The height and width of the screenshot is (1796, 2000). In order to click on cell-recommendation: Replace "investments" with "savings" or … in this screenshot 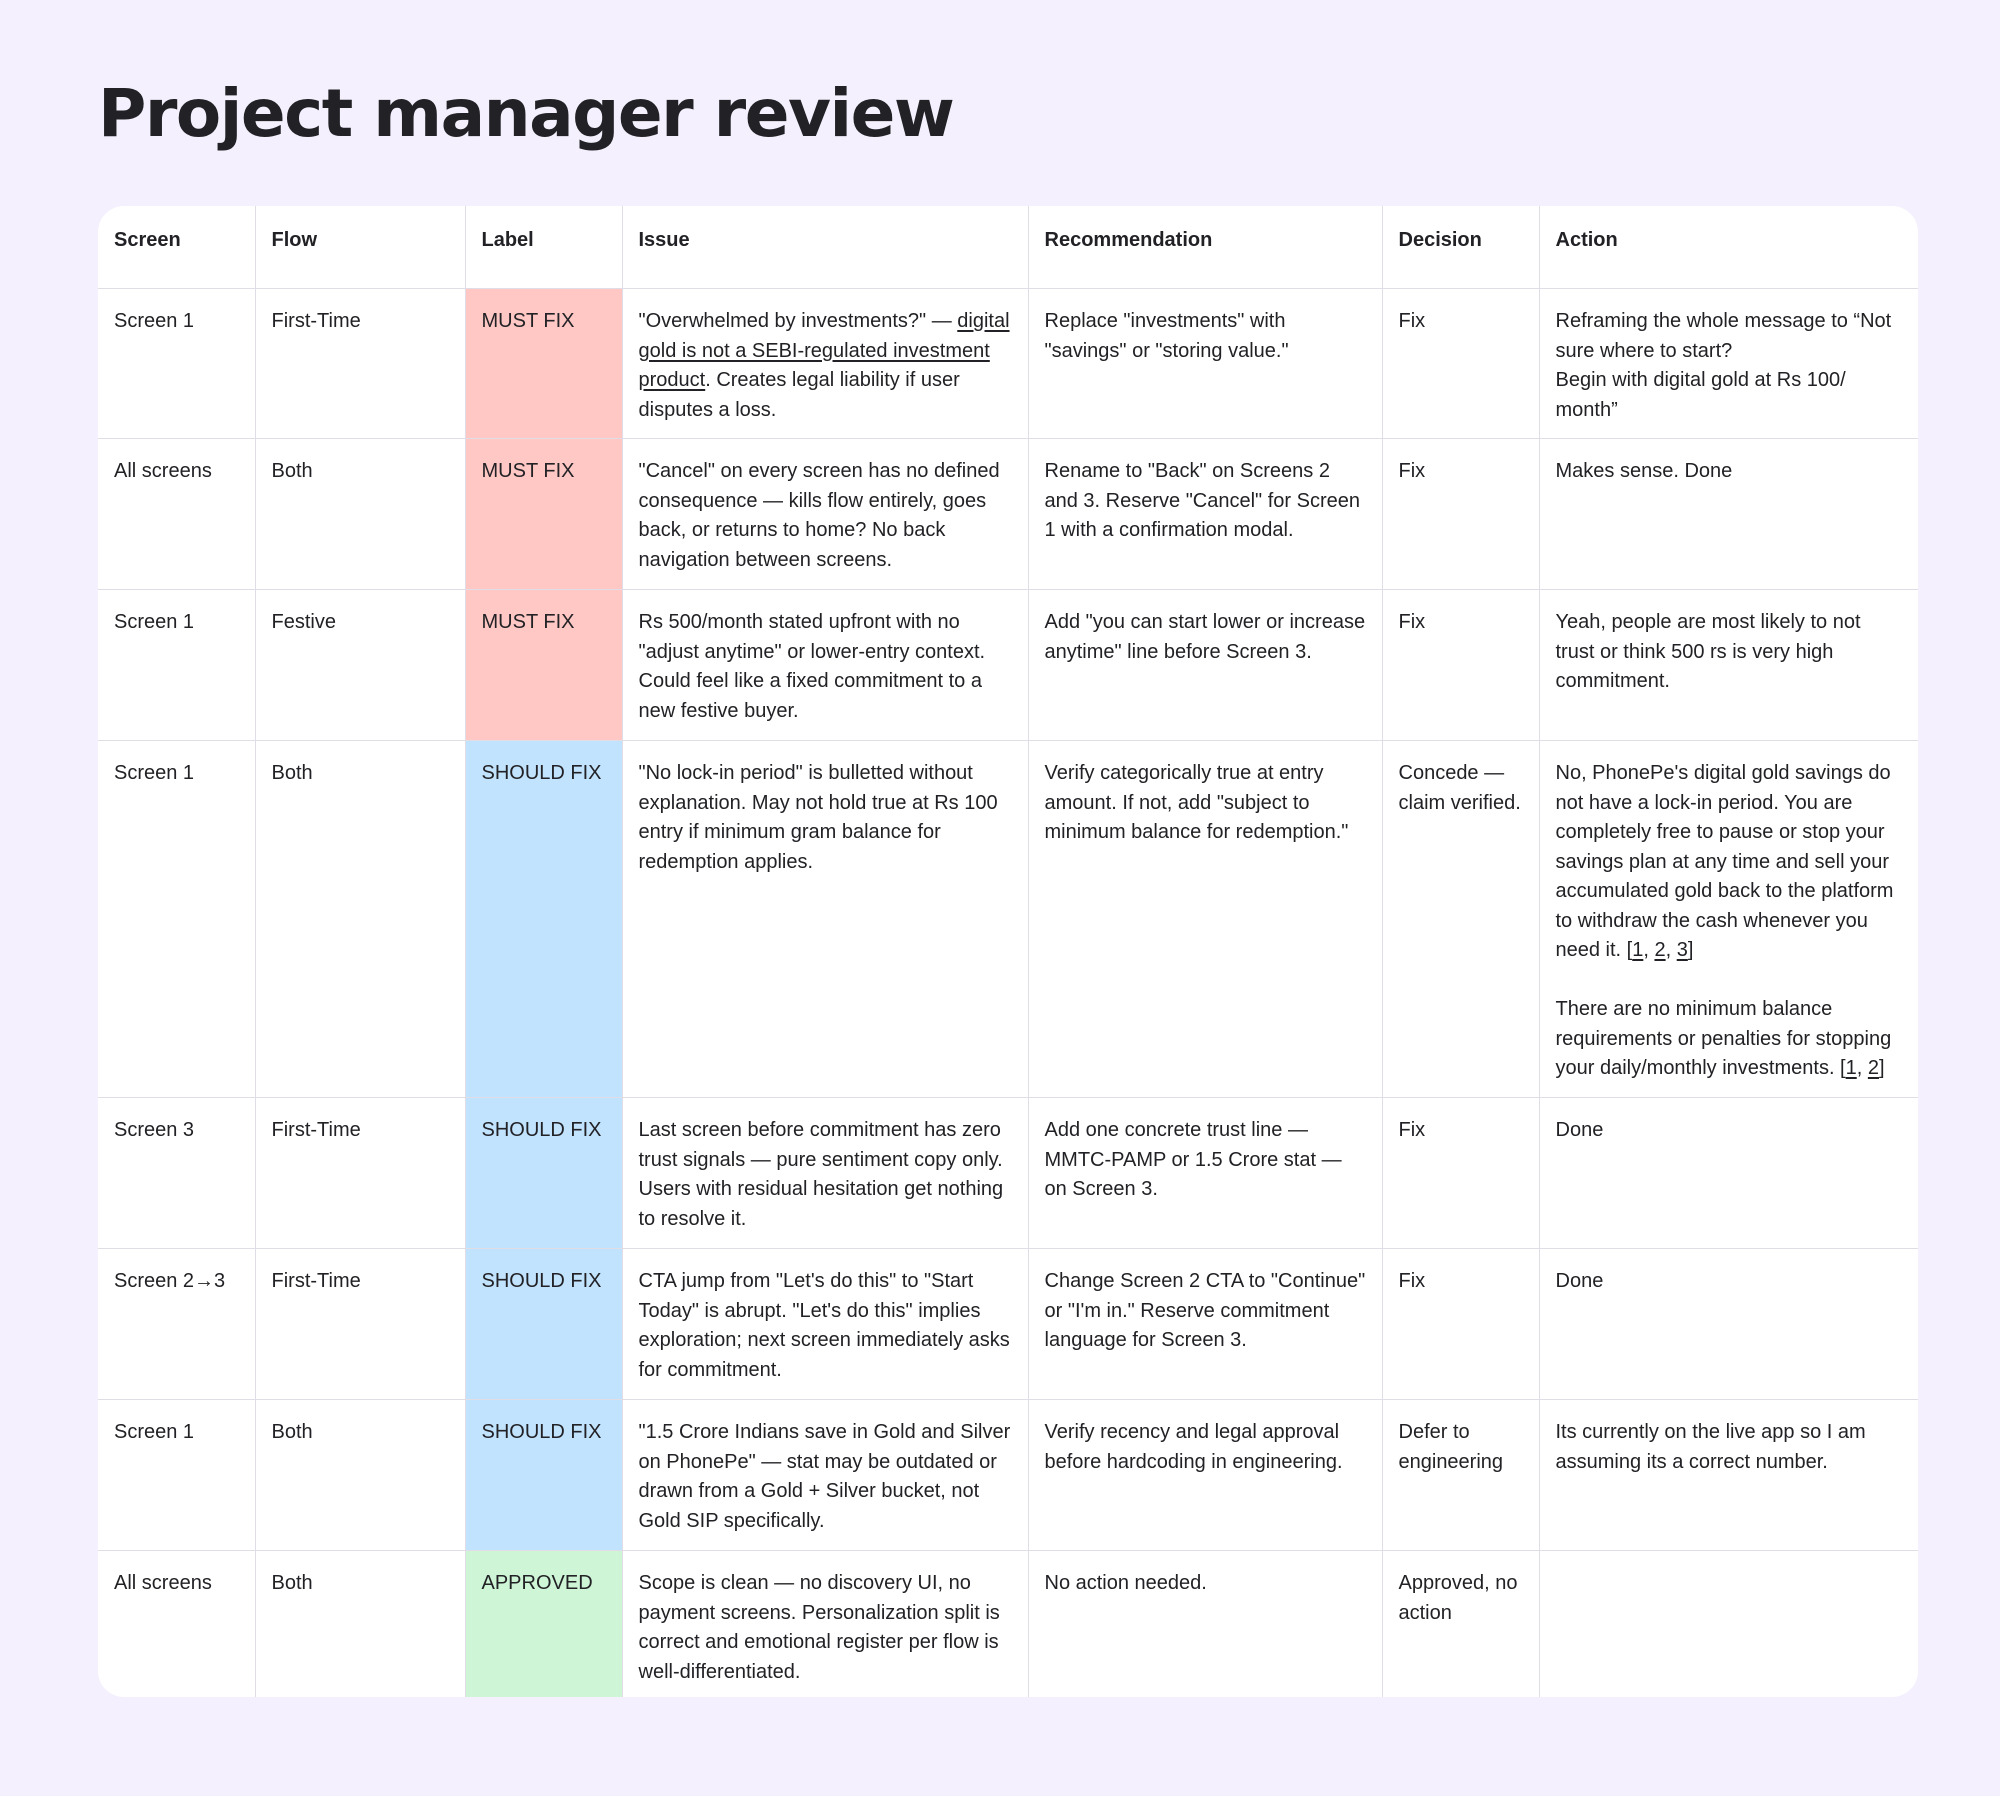, I will do `click(1205, 363)`.